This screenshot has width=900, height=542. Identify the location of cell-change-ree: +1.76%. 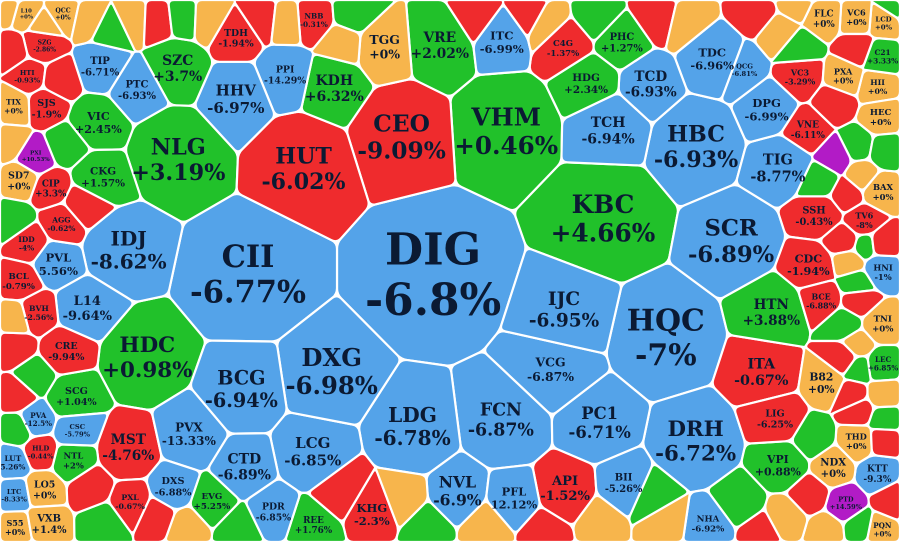
(314, 531).